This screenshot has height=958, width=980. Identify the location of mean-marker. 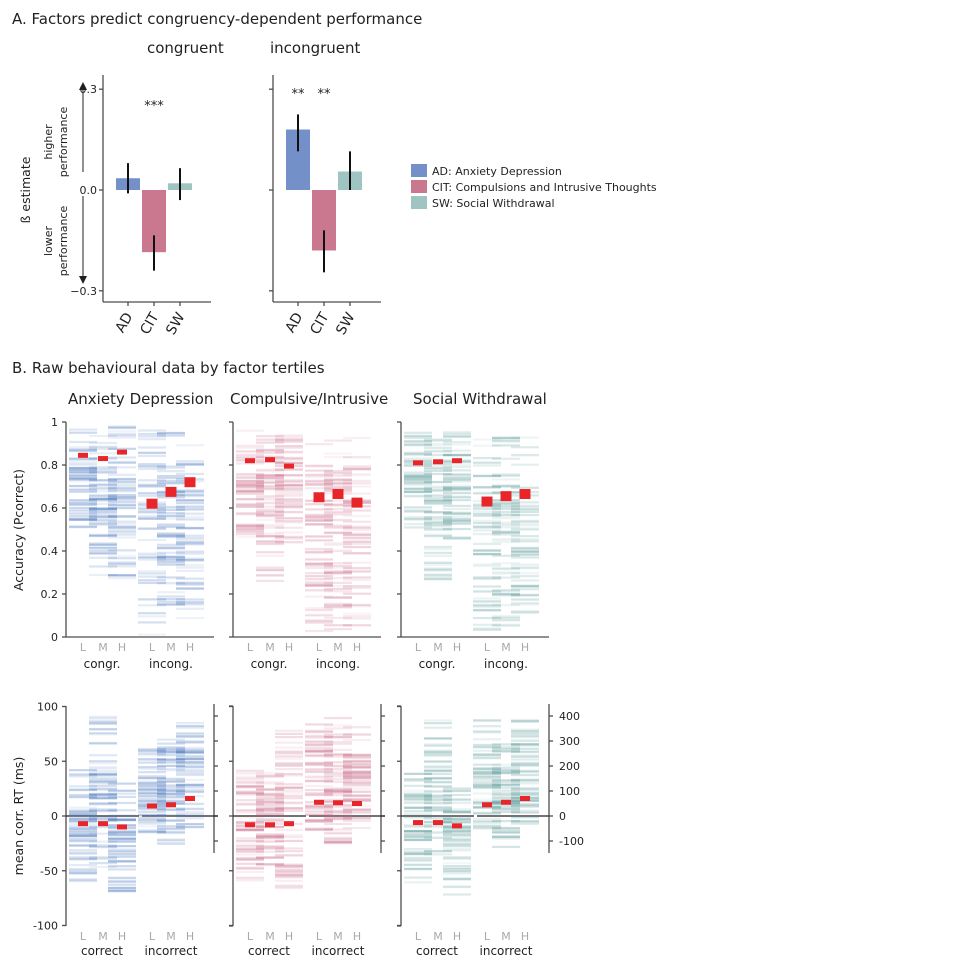
(338, 803).